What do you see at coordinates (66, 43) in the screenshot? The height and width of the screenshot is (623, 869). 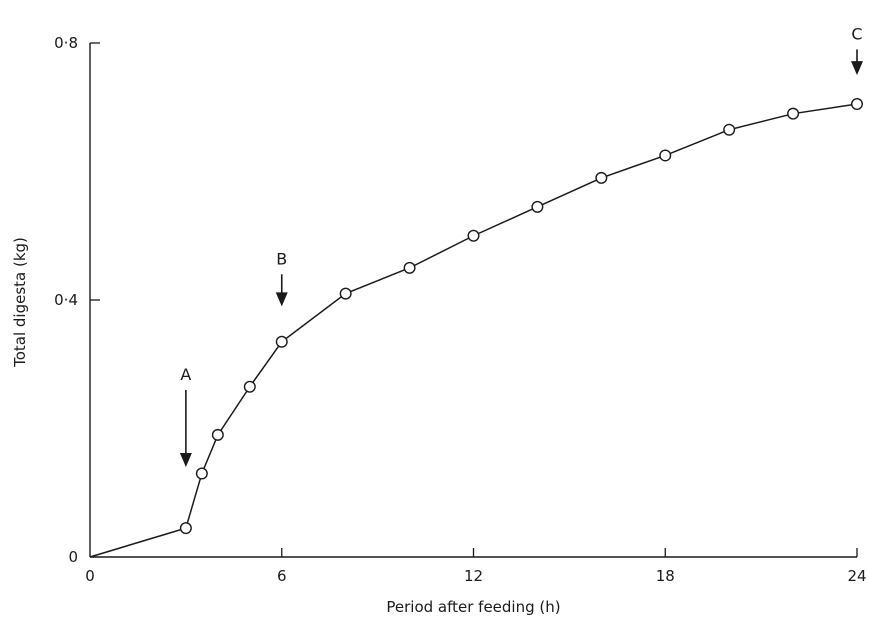 I see `y-tick-label: 0·8` at bounding box center [66, 43].